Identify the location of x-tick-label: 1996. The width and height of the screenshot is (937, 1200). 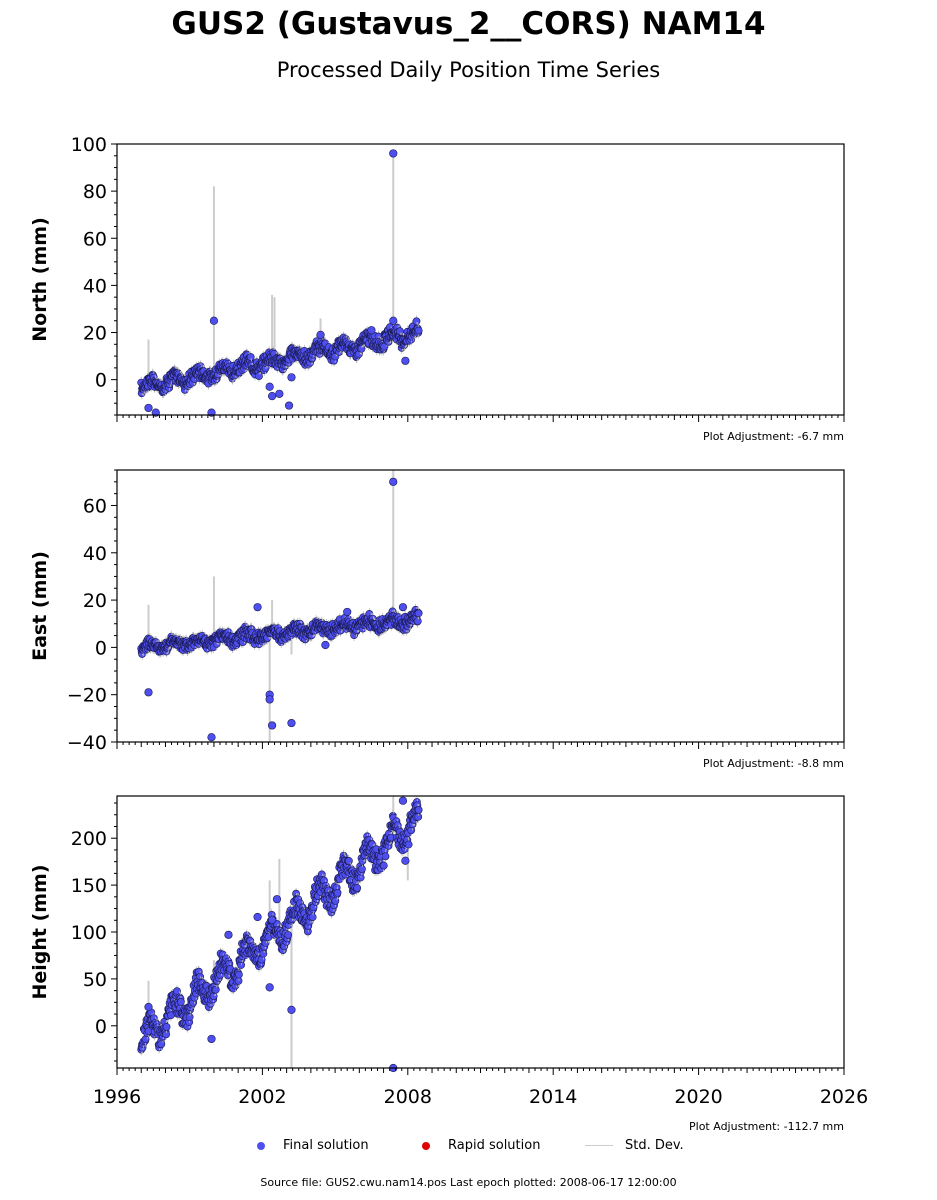
(117, 1097).